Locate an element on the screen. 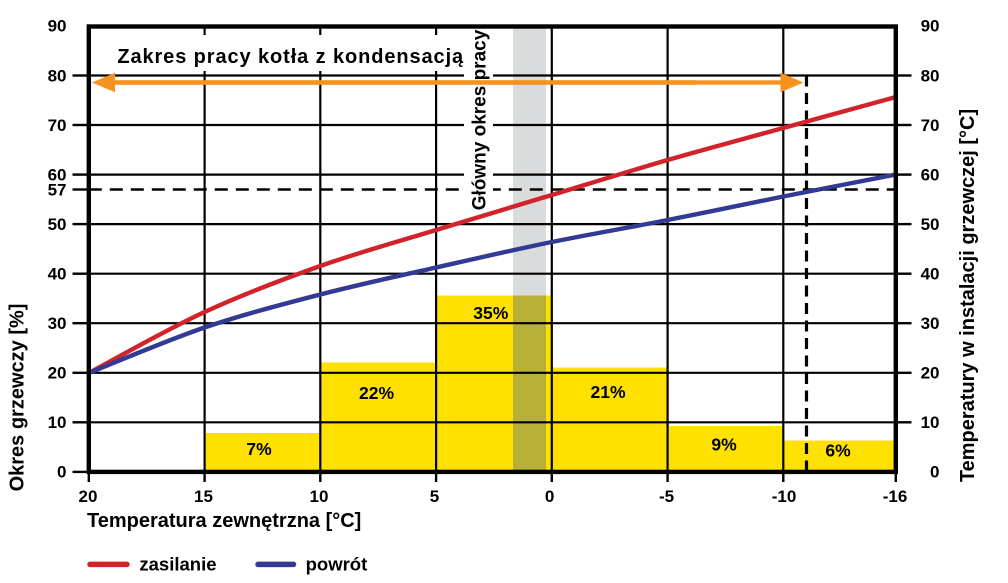 This screenshot has width=1008, height=583. svg-text: 7% is located at coordinates (259, 449).